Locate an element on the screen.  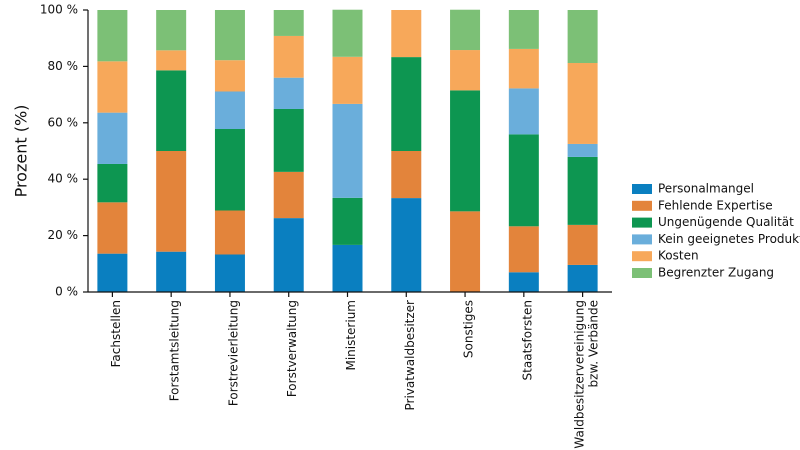
y-axis-label: Prozent (%) is located at coordinates (21, 151).